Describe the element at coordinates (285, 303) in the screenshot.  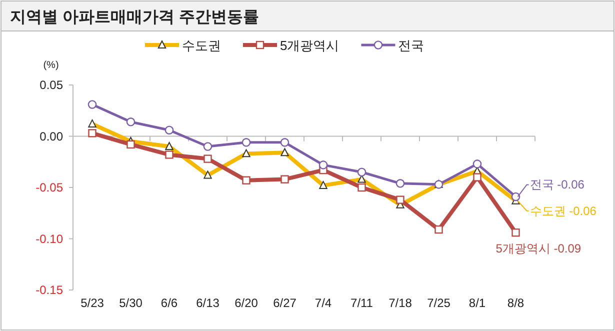
I see `x-tick-label: 6/27` at that location.